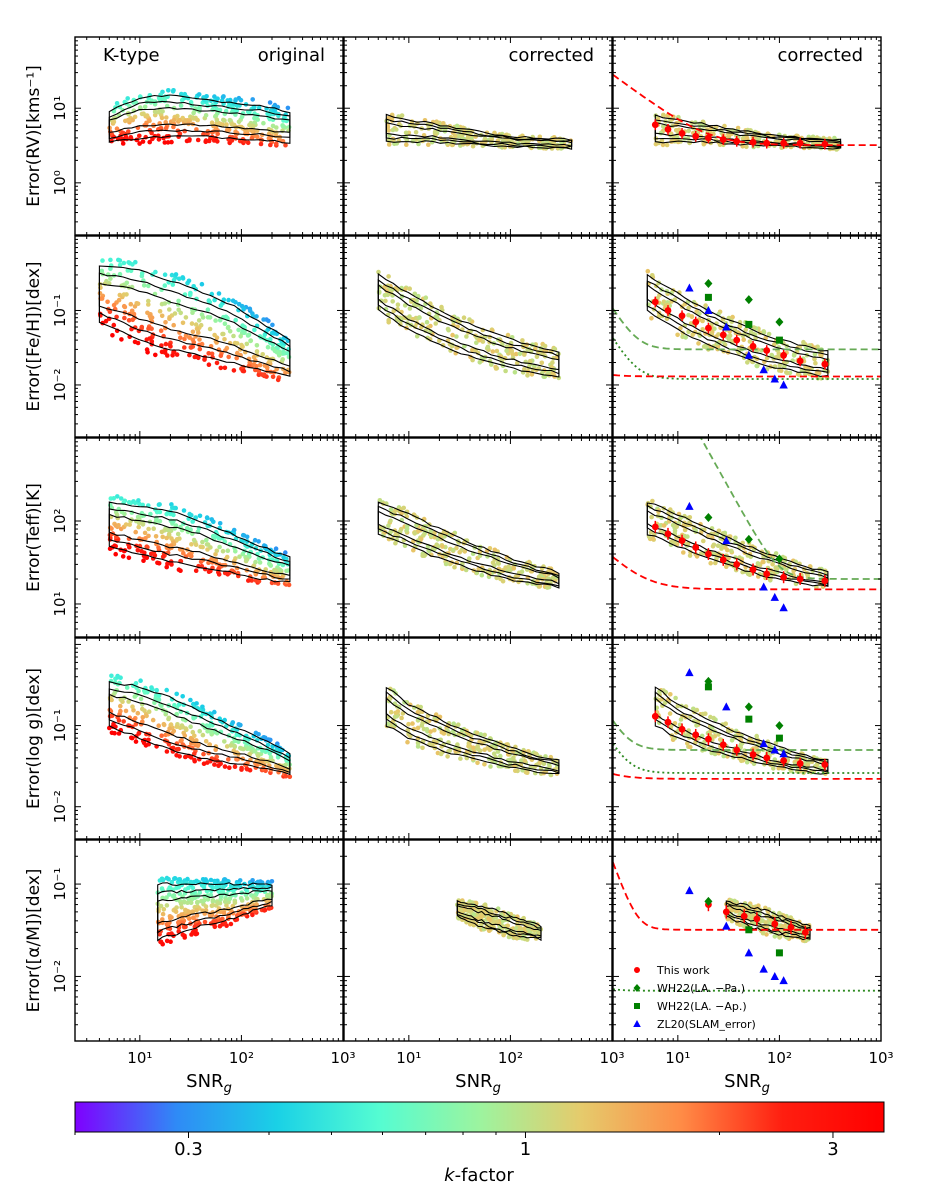 The height and width of the screenshot is (1188, 928). I want to click on column-title: corrected, so click(820, 55).